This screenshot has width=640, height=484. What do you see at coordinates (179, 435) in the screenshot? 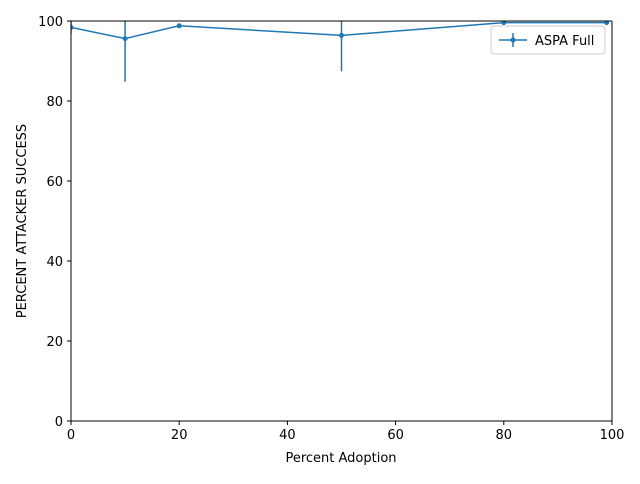
I see `x-tick-label: 20` at bounding box center [179, 435].